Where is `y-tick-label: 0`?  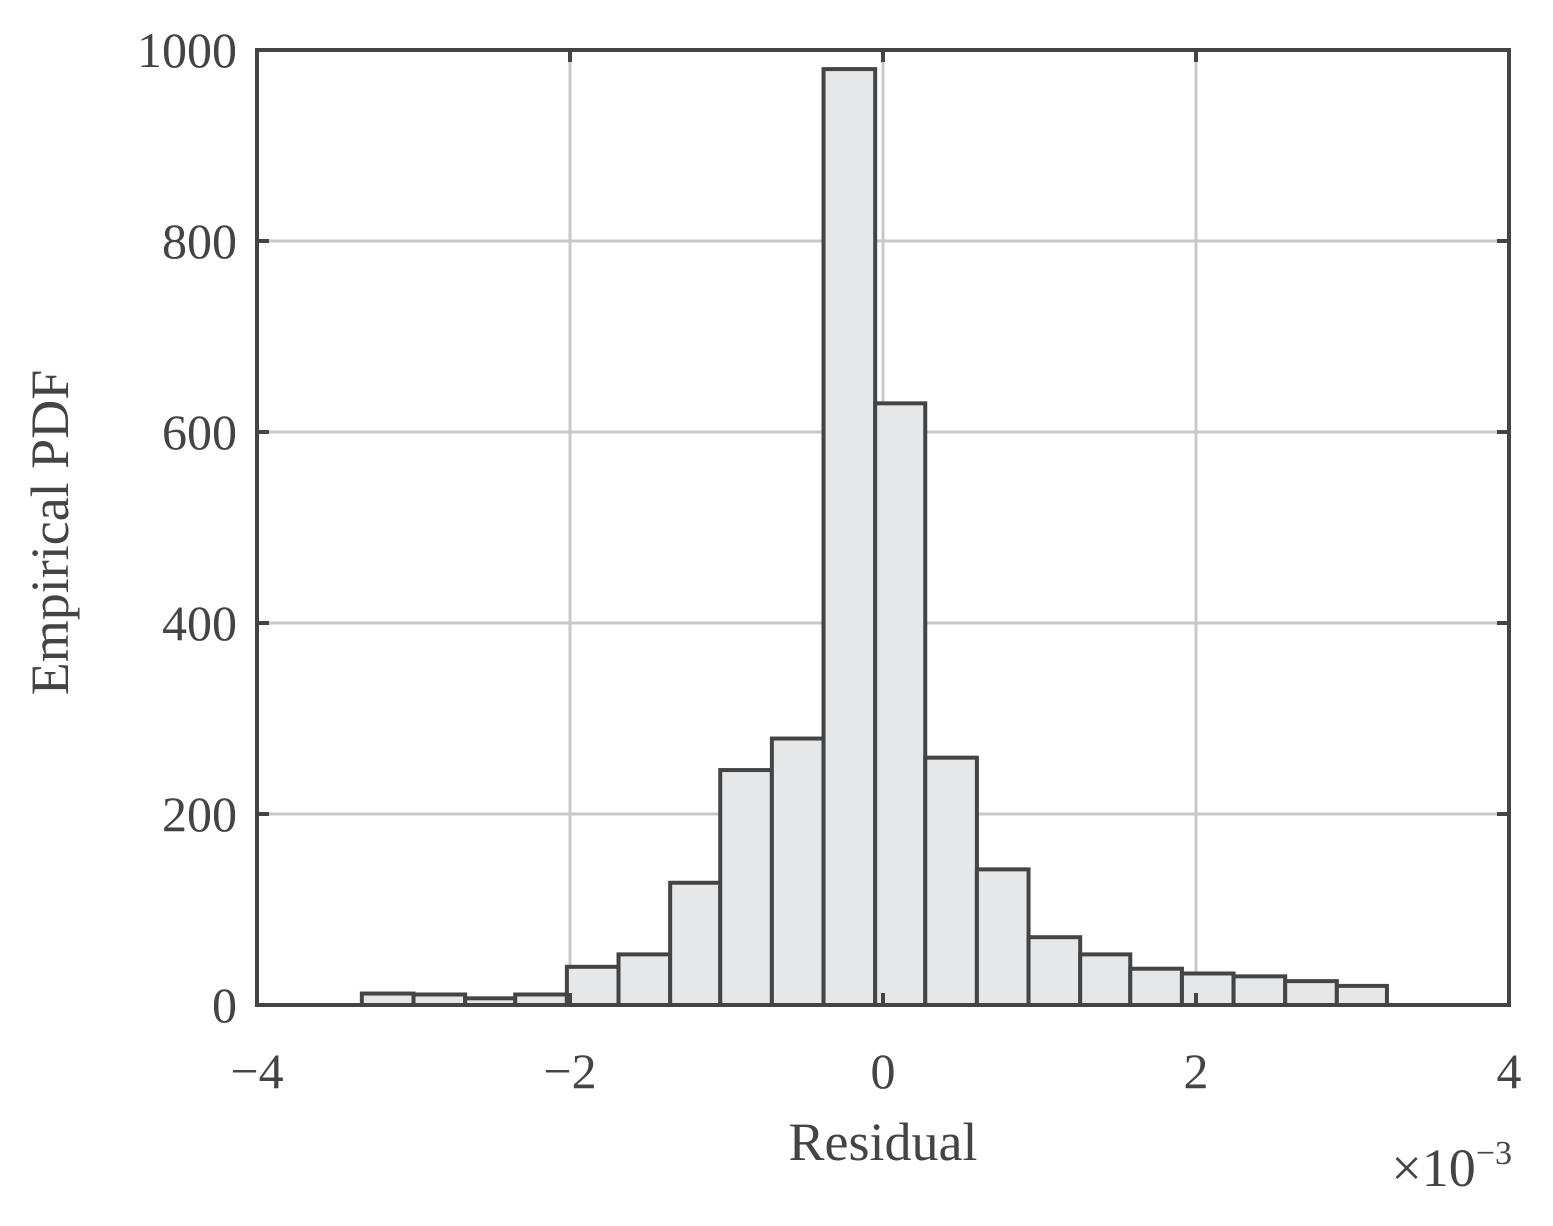
y-tick-label: 0 is located at coordinates (224, 1005).